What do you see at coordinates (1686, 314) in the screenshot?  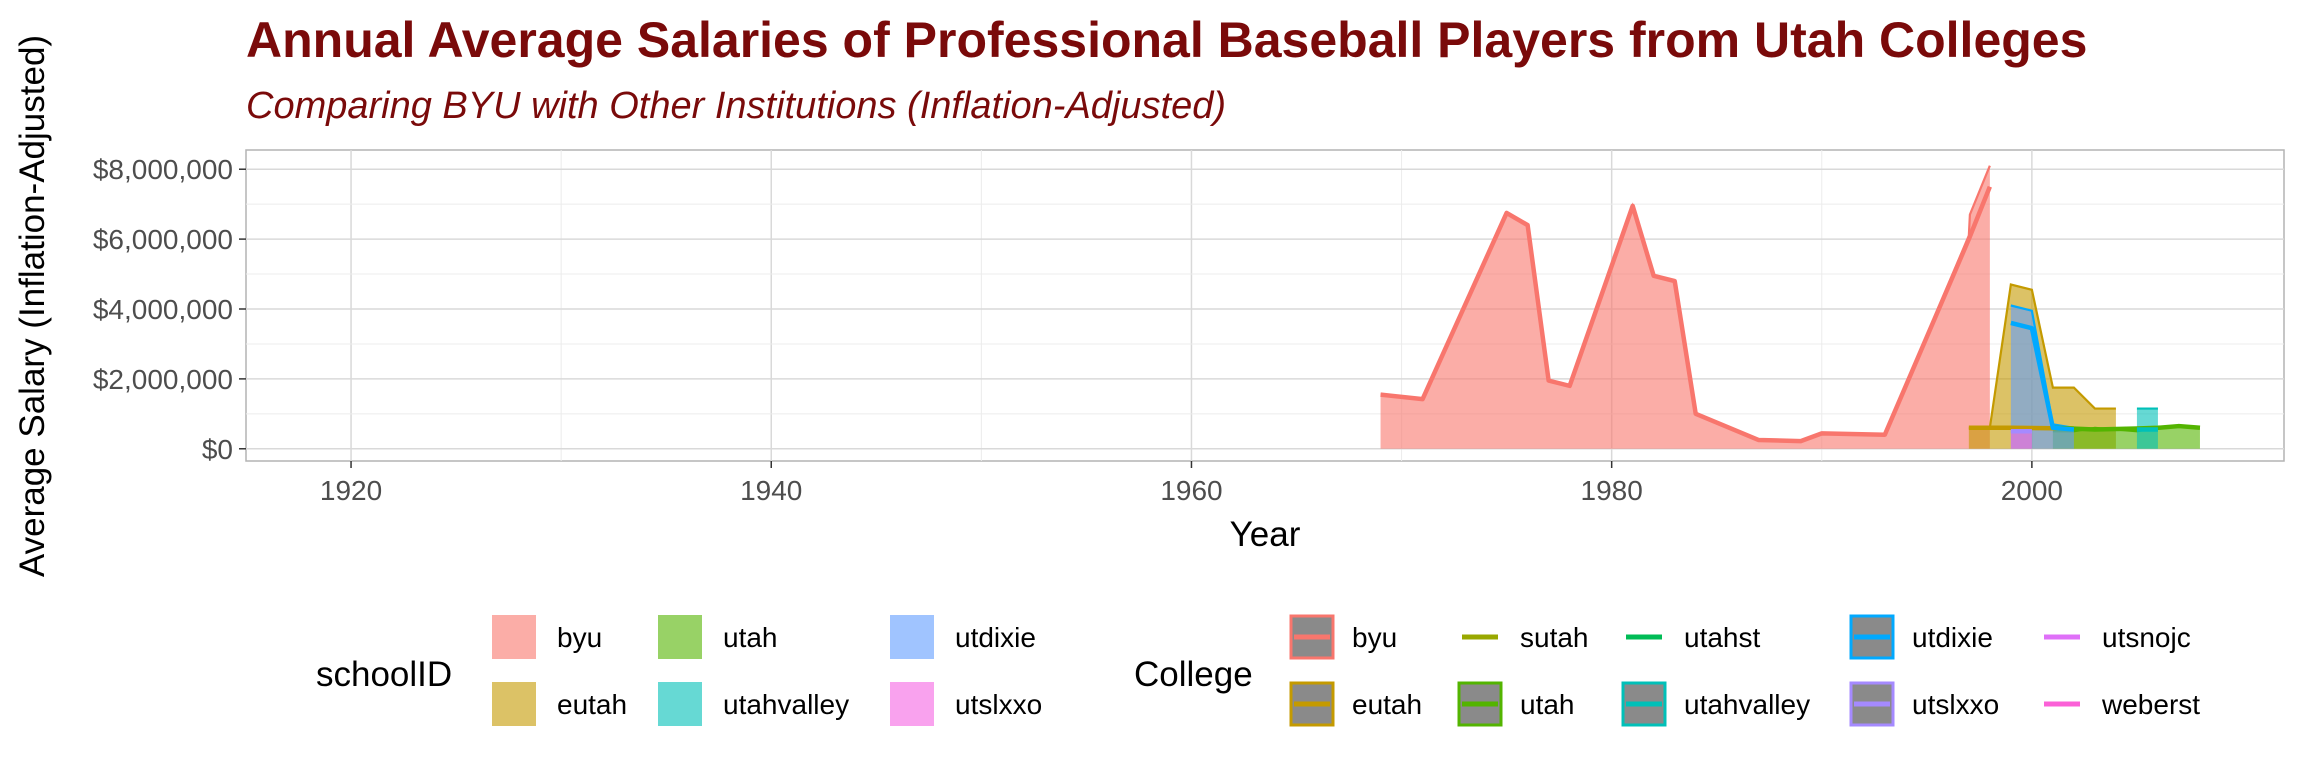 I see `line-byu` at bounding box center [1686, 314].